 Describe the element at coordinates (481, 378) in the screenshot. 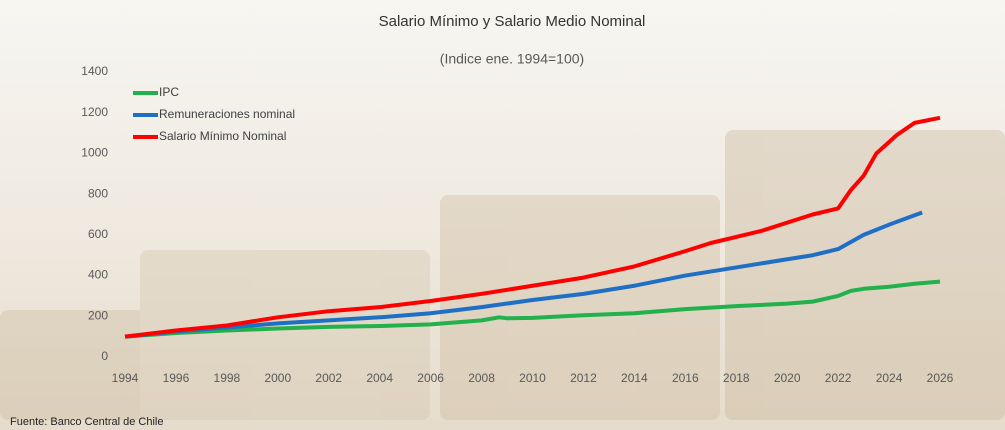

I see `x-tick-label: 2008` at that location.